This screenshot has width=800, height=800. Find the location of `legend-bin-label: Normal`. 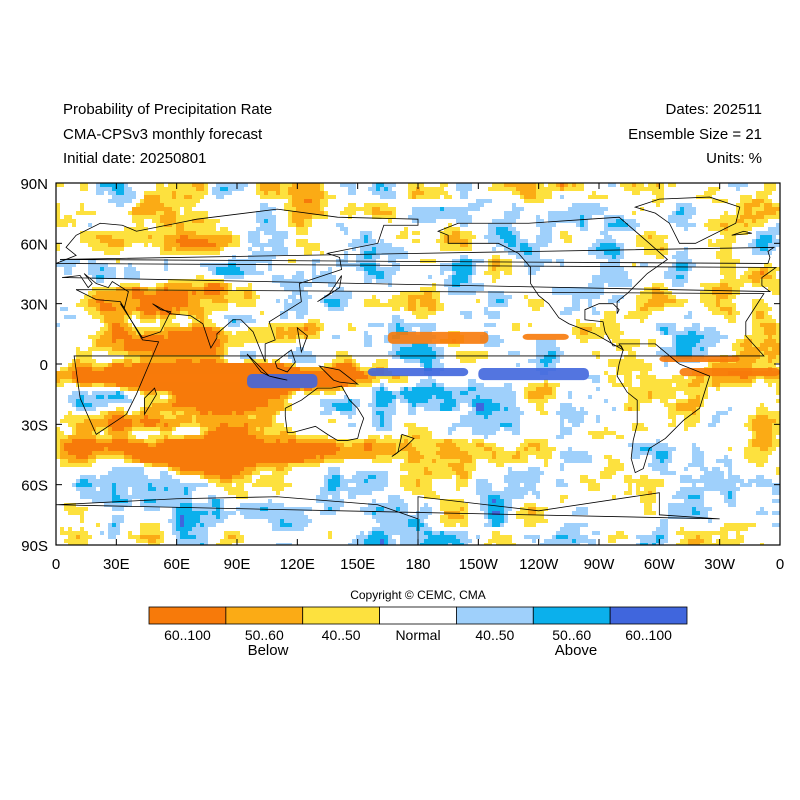

legend-bin-label: Normal is located at coordinates (417, 635).